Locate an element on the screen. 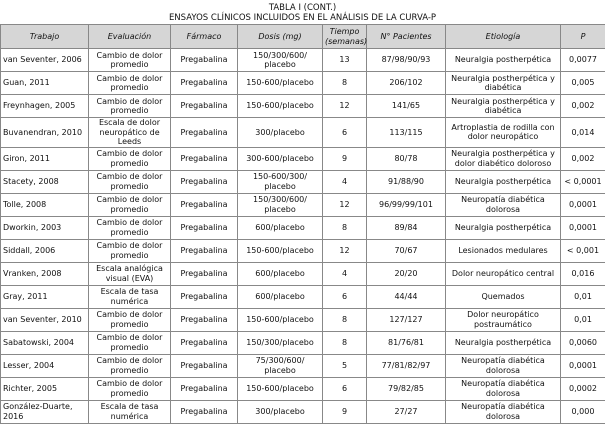 The width and height of the screenshot is (605, 424). table-cell: 20/20 is located at coordinates (406, 273).